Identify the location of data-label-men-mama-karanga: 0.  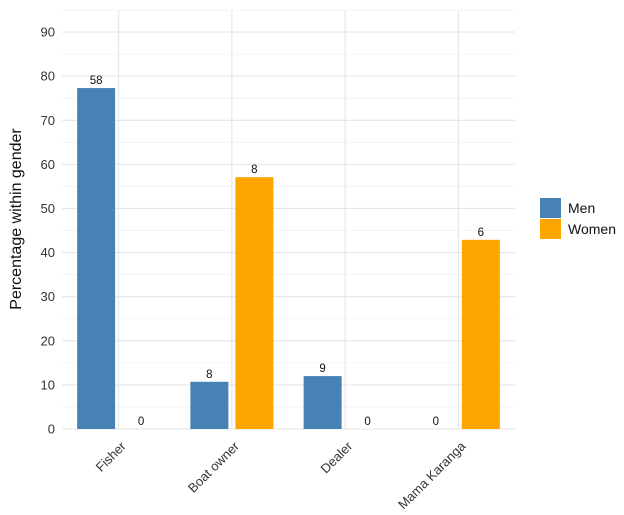
(436, 422).